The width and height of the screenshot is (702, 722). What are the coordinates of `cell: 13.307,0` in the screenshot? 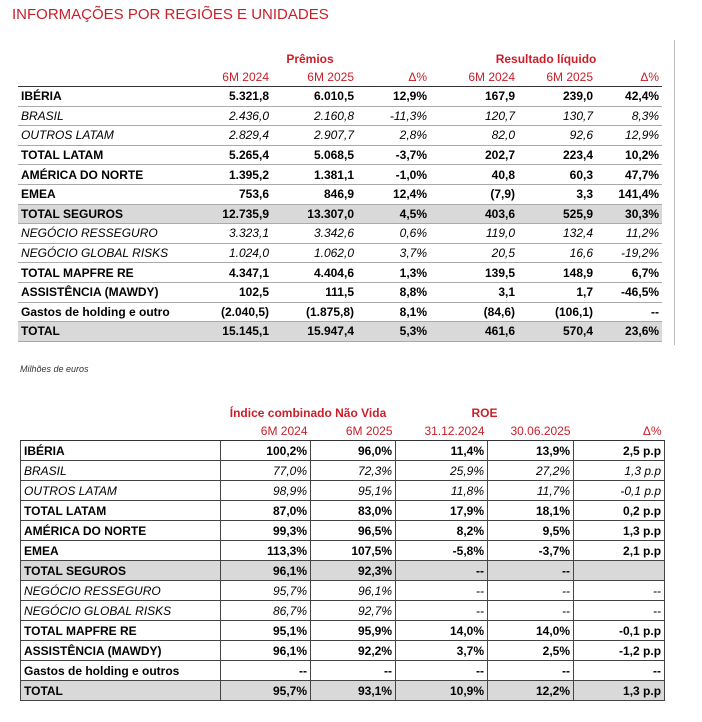 It's located at (314, 214).